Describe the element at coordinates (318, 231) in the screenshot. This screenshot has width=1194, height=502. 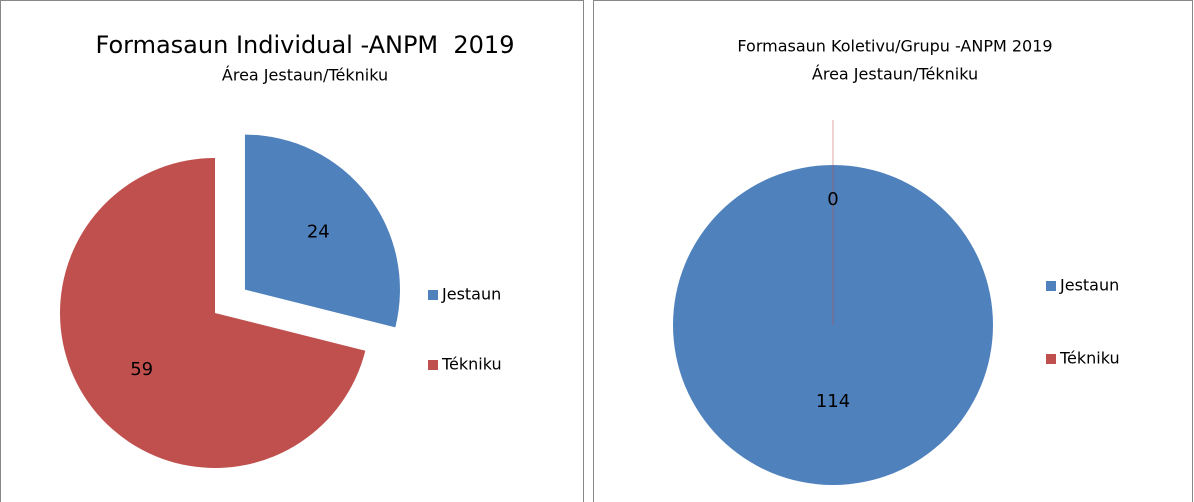
I see `data-label: 24` at that location.